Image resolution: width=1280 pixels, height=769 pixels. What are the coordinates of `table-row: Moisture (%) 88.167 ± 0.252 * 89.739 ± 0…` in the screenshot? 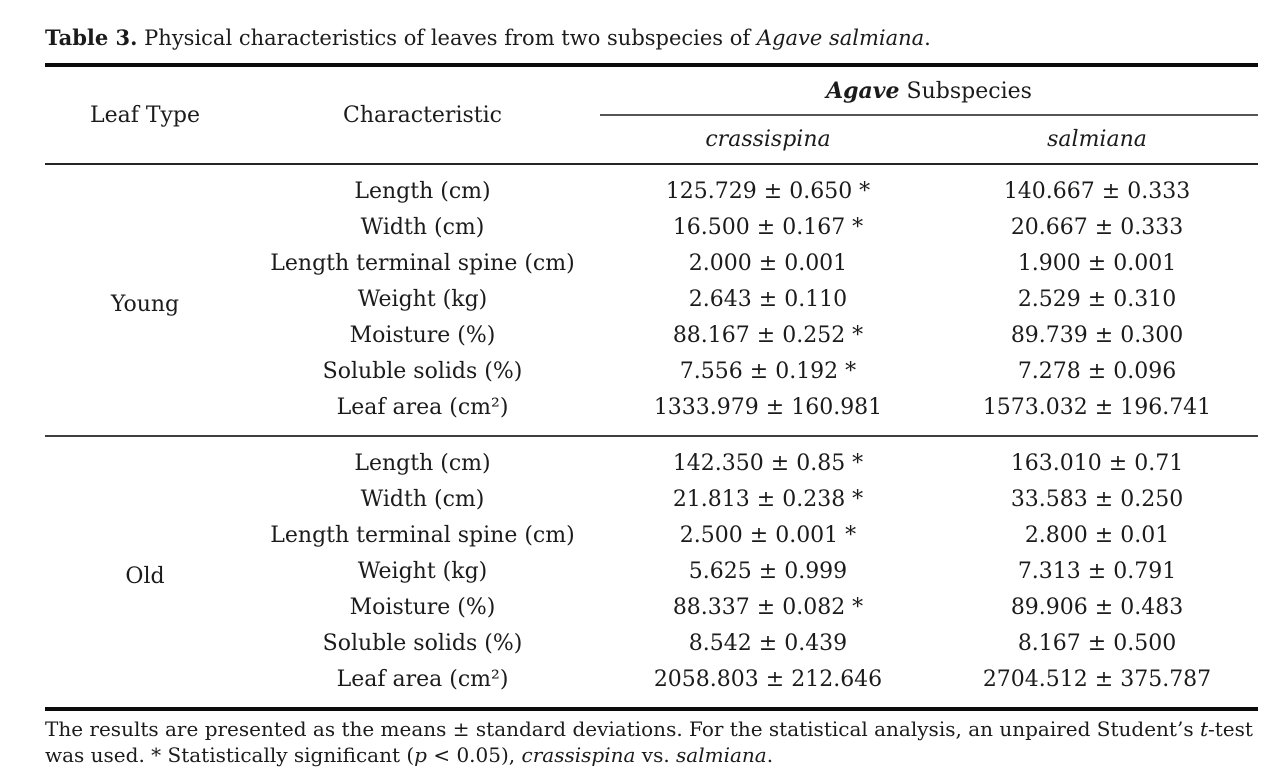 It's located at (651, 336).